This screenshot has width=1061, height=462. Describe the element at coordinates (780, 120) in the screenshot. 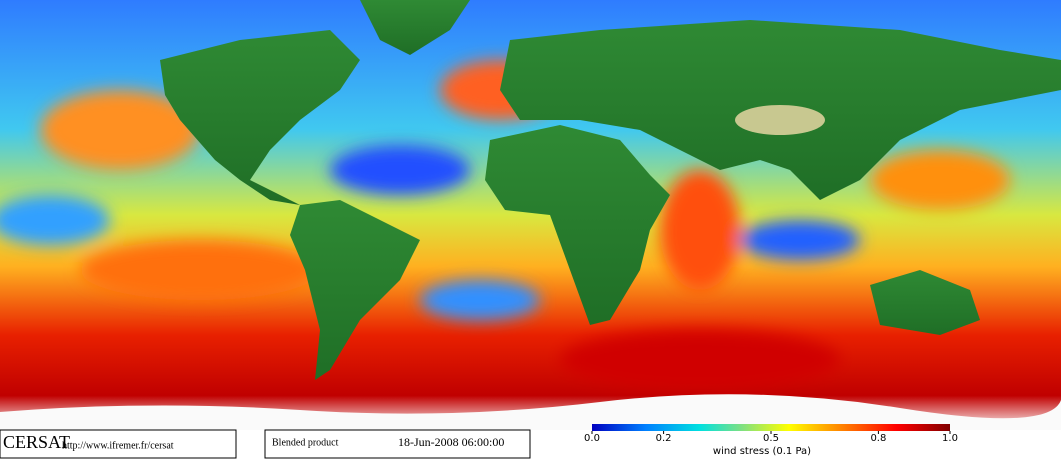

I see `tibet-plateau` at that location.